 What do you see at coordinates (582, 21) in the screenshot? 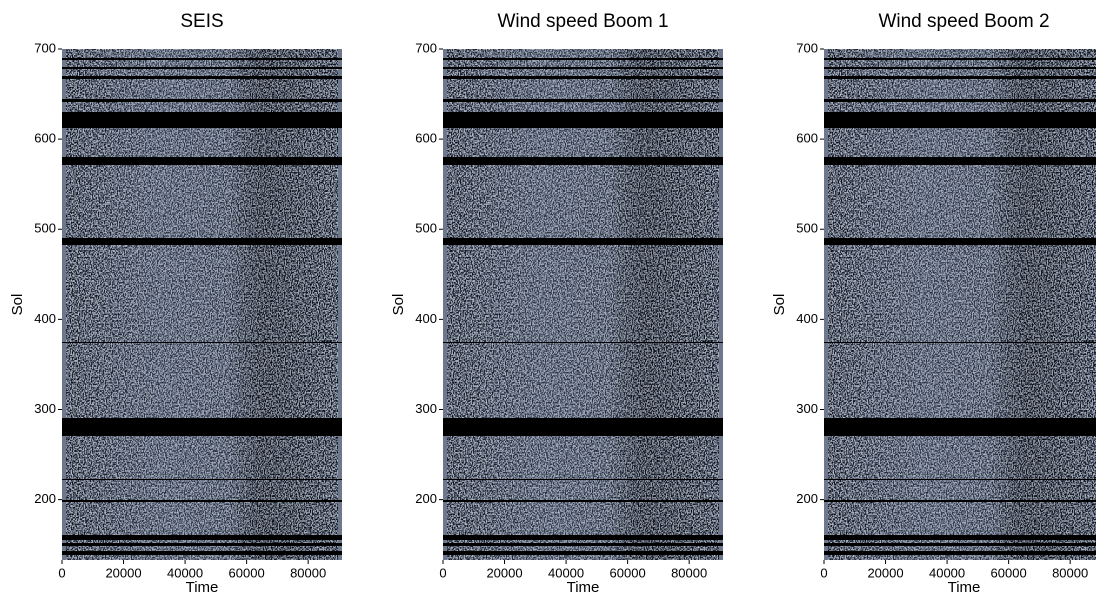
I see `panel-title: Wind speed Boom 1` at bounding box center [582, 21].